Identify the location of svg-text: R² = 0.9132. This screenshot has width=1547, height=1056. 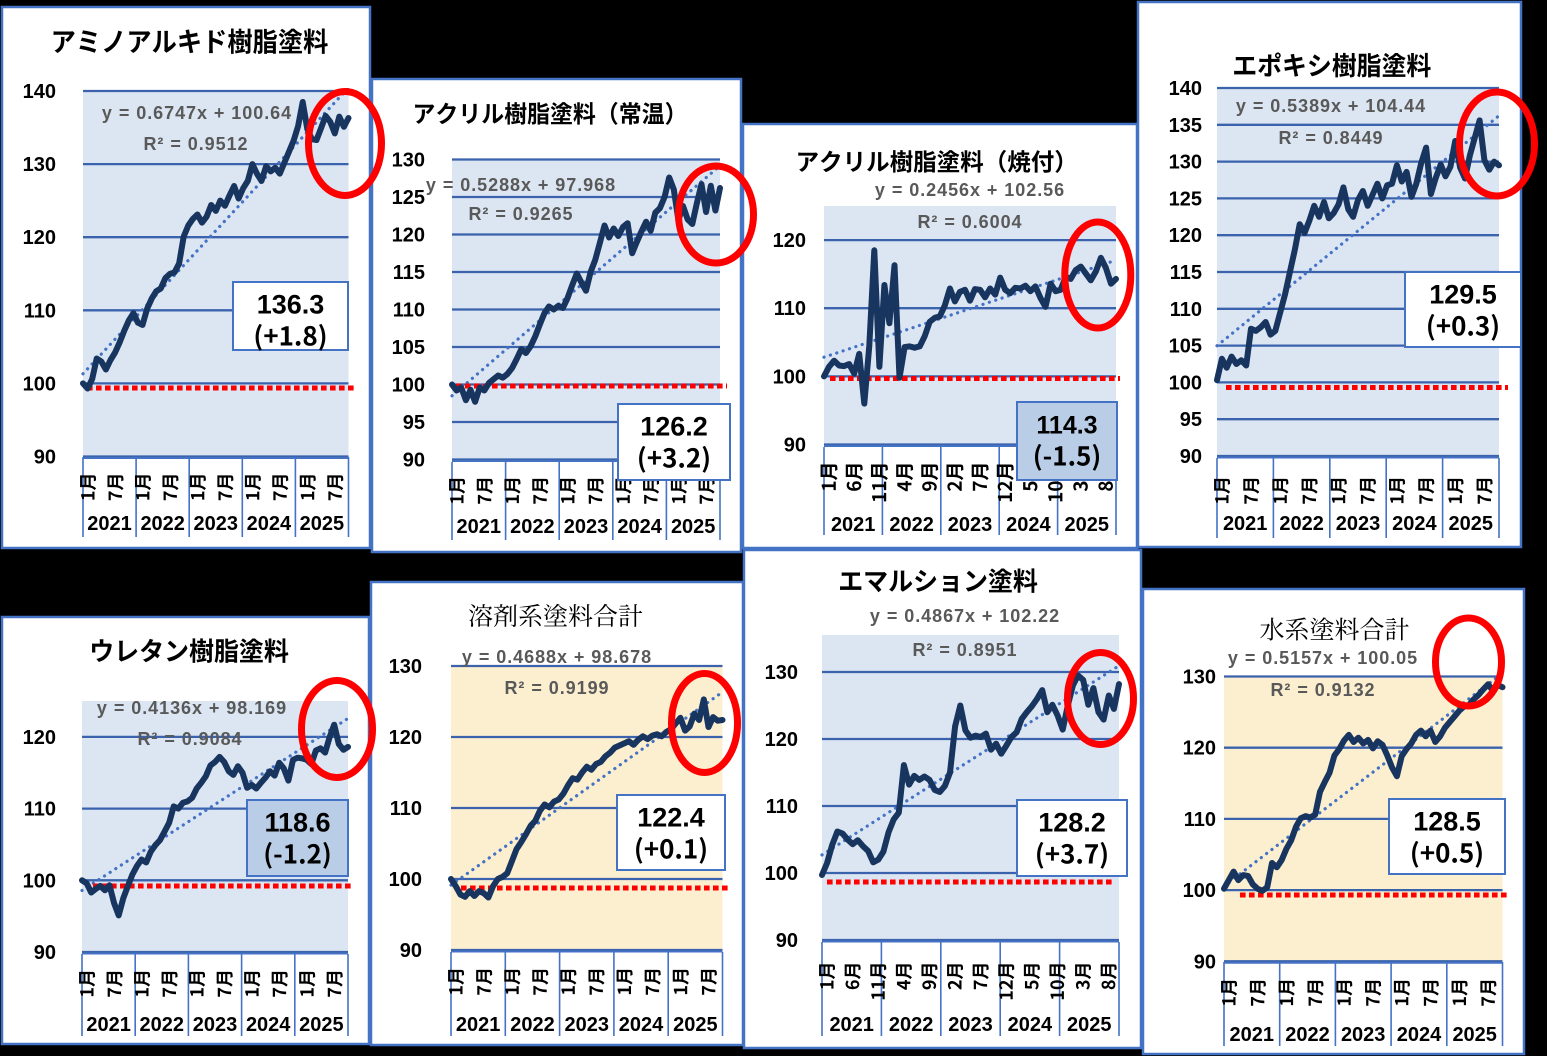
(1322, 690).